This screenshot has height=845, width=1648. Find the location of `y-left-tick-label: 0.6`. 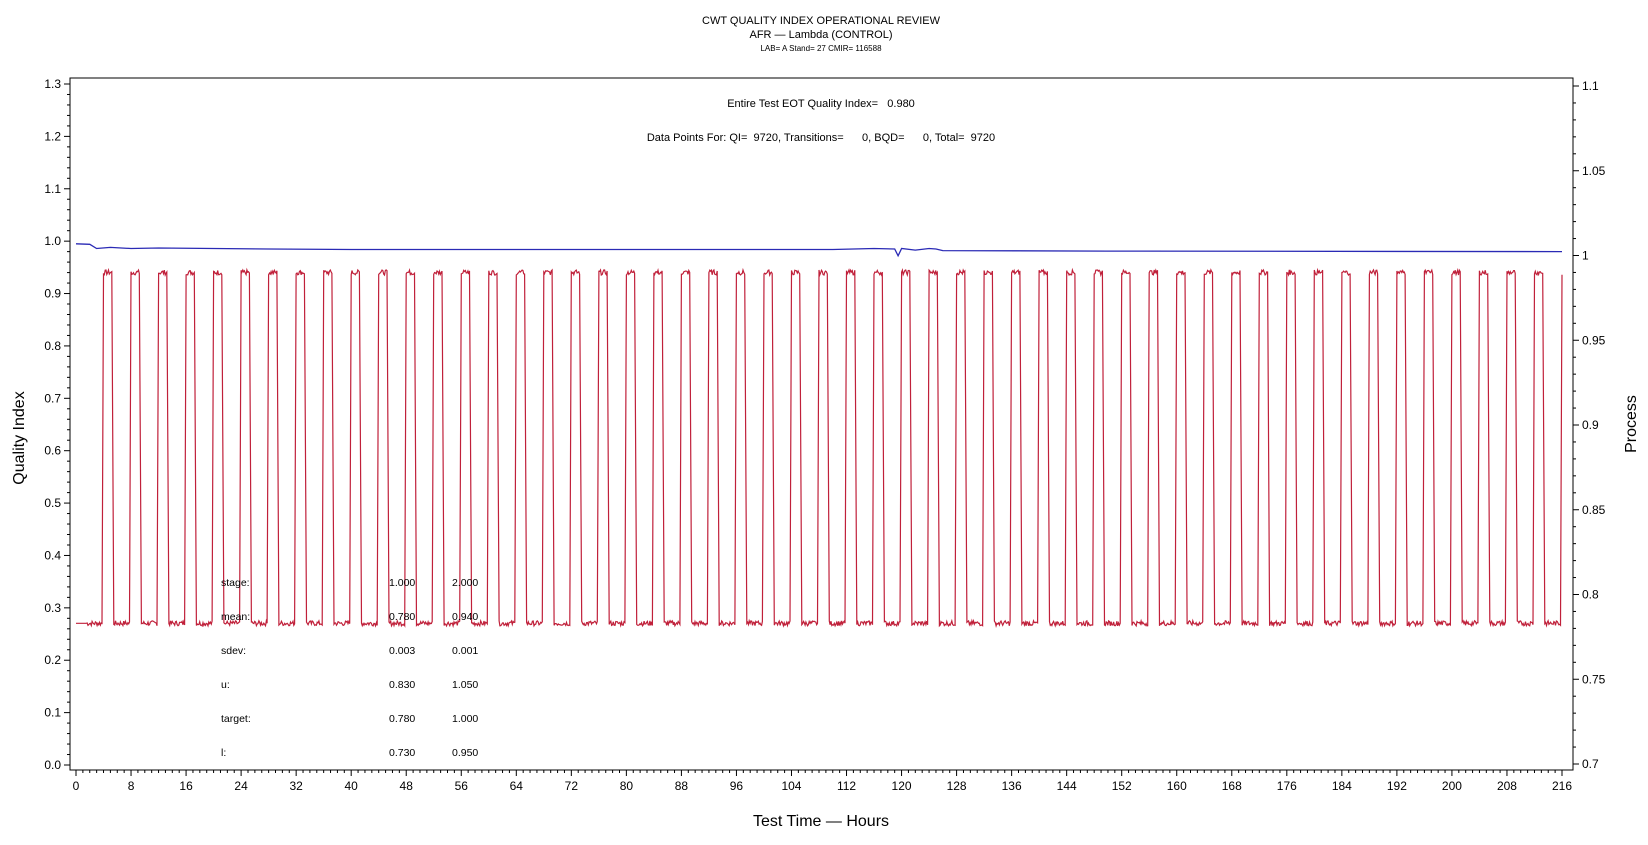

y-left-tick-label: 0.6 is located at coordinates (52, 451).